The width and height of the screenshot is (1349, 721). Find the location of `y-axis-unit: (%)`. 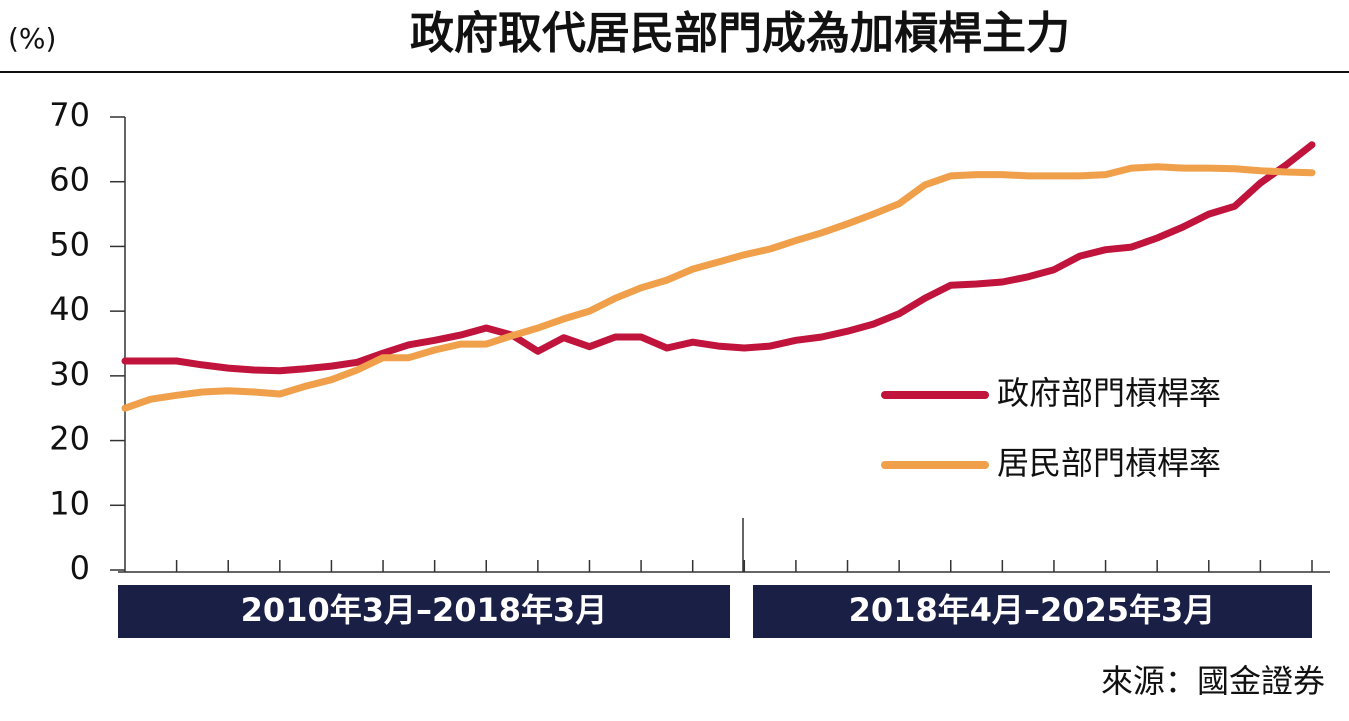

y-axis-unit: (%) is located at coordinates (32, 38).